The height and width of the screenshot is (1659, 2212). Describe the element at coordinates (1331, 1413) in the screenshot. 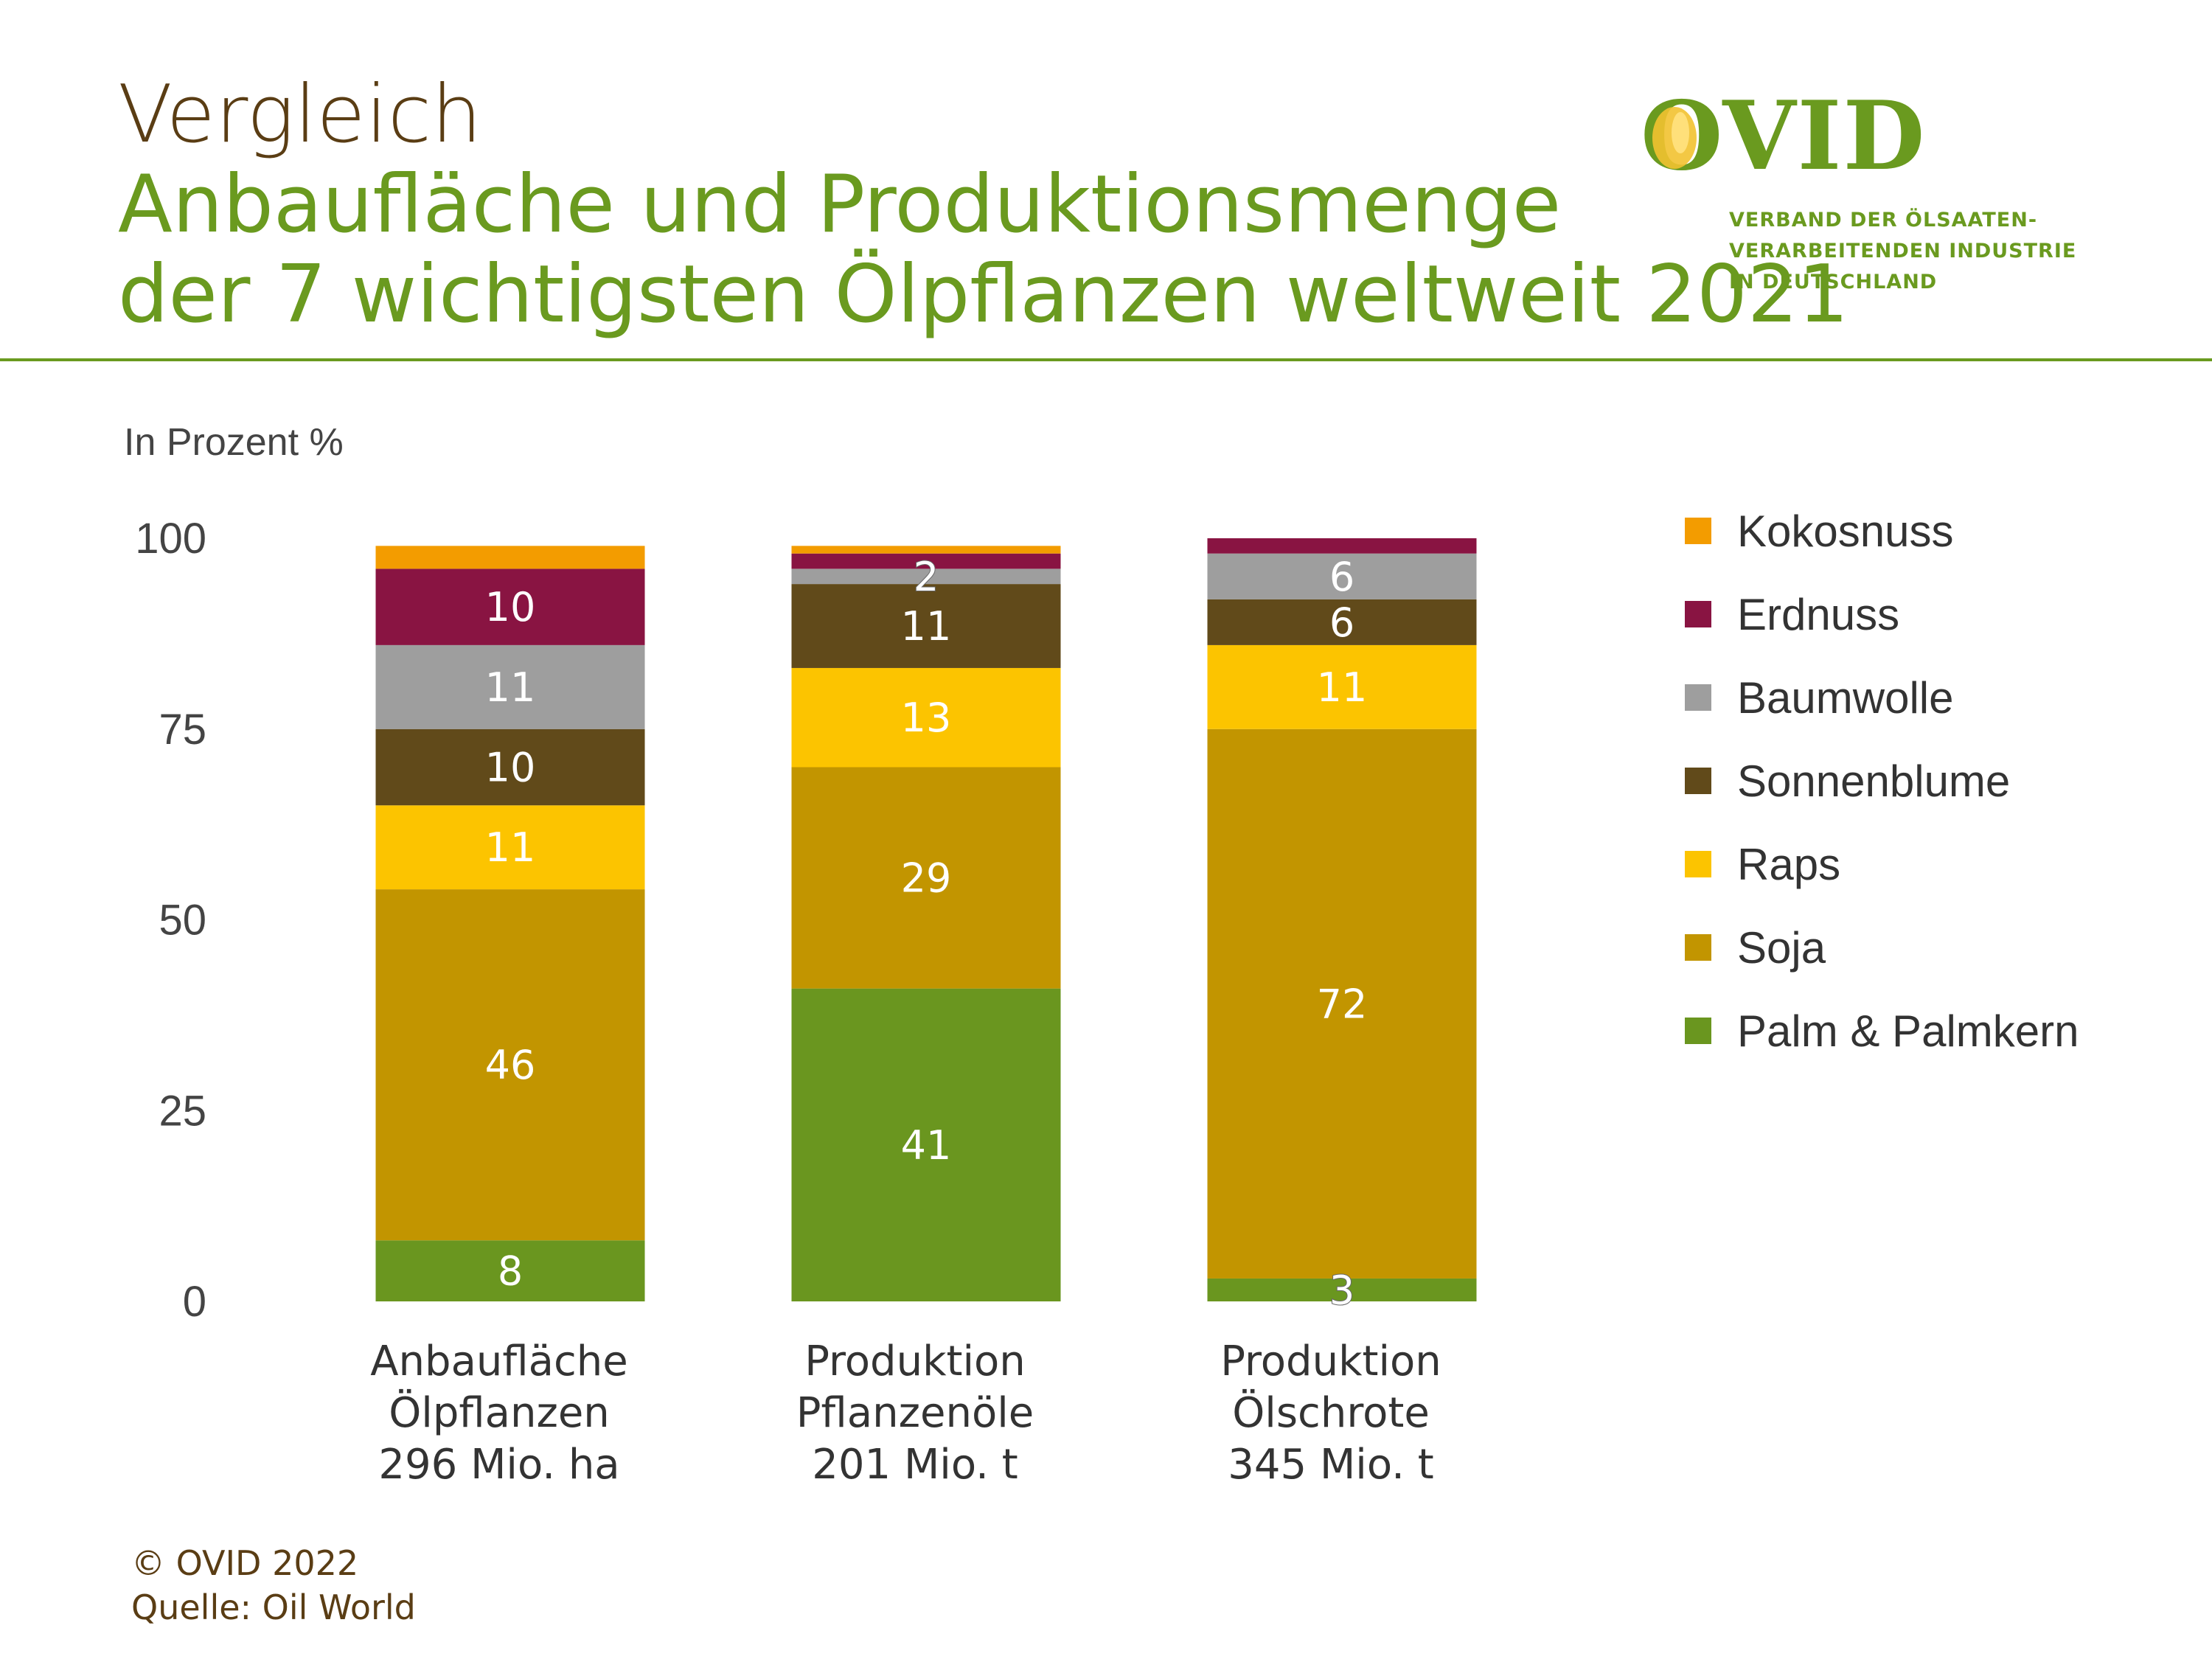

I see `x-category-label: Ölschrote` at that location.